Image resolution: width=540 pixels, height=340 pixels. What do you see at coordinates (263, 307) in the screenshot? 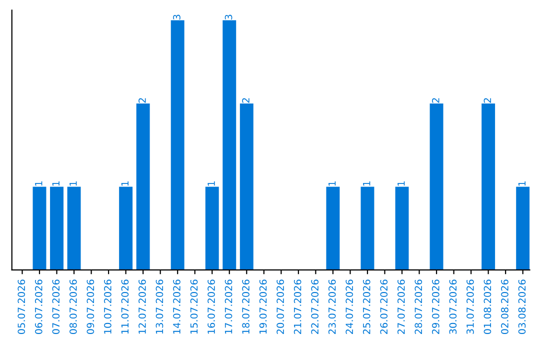
I see `x-tick-label: 19.07.2026` at bounding box center [263, 307].